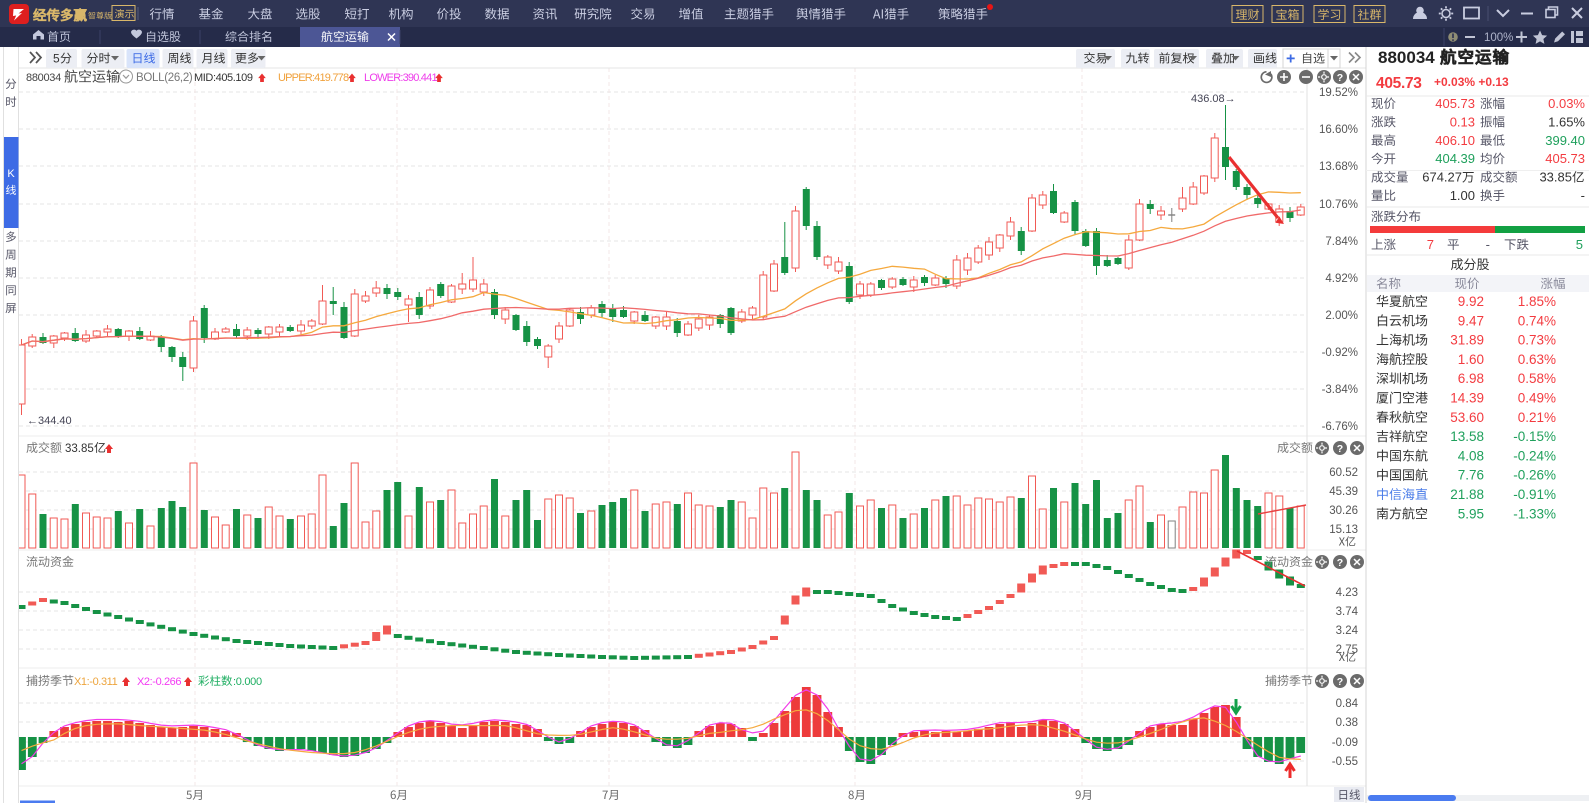  Describe the element at coordinates (1566, 103) in the screenshot. I see `svg-text: 0.03%` at that location.